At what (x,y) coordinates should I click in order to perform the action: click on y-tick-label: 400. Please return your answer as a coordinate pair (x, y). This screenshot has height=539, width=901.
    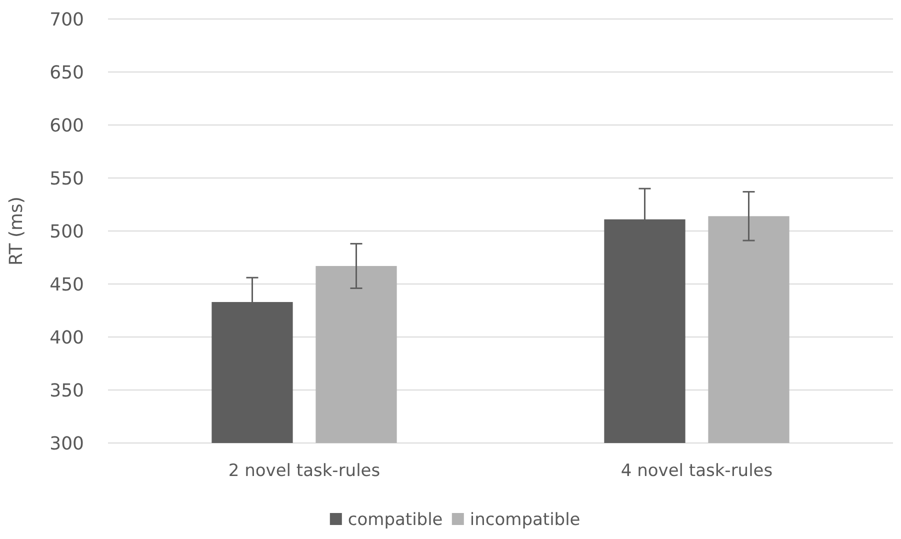
    Looking at the image, I should click on (67, 337).